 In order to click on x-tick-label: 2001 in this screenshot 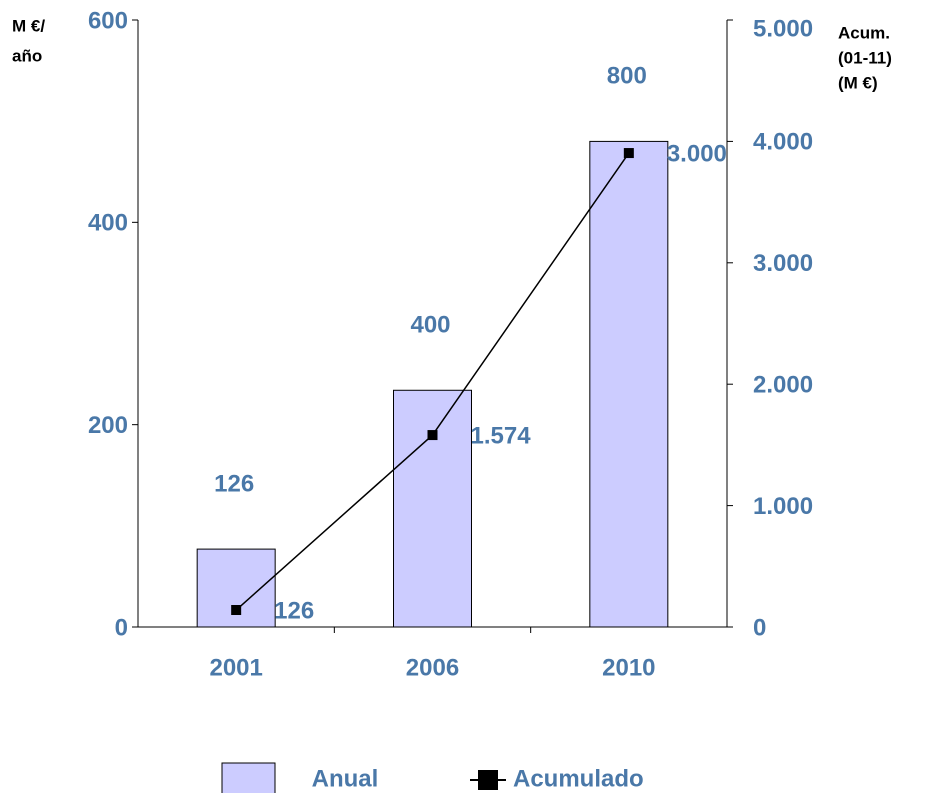, I will do `click(235, 667)`.